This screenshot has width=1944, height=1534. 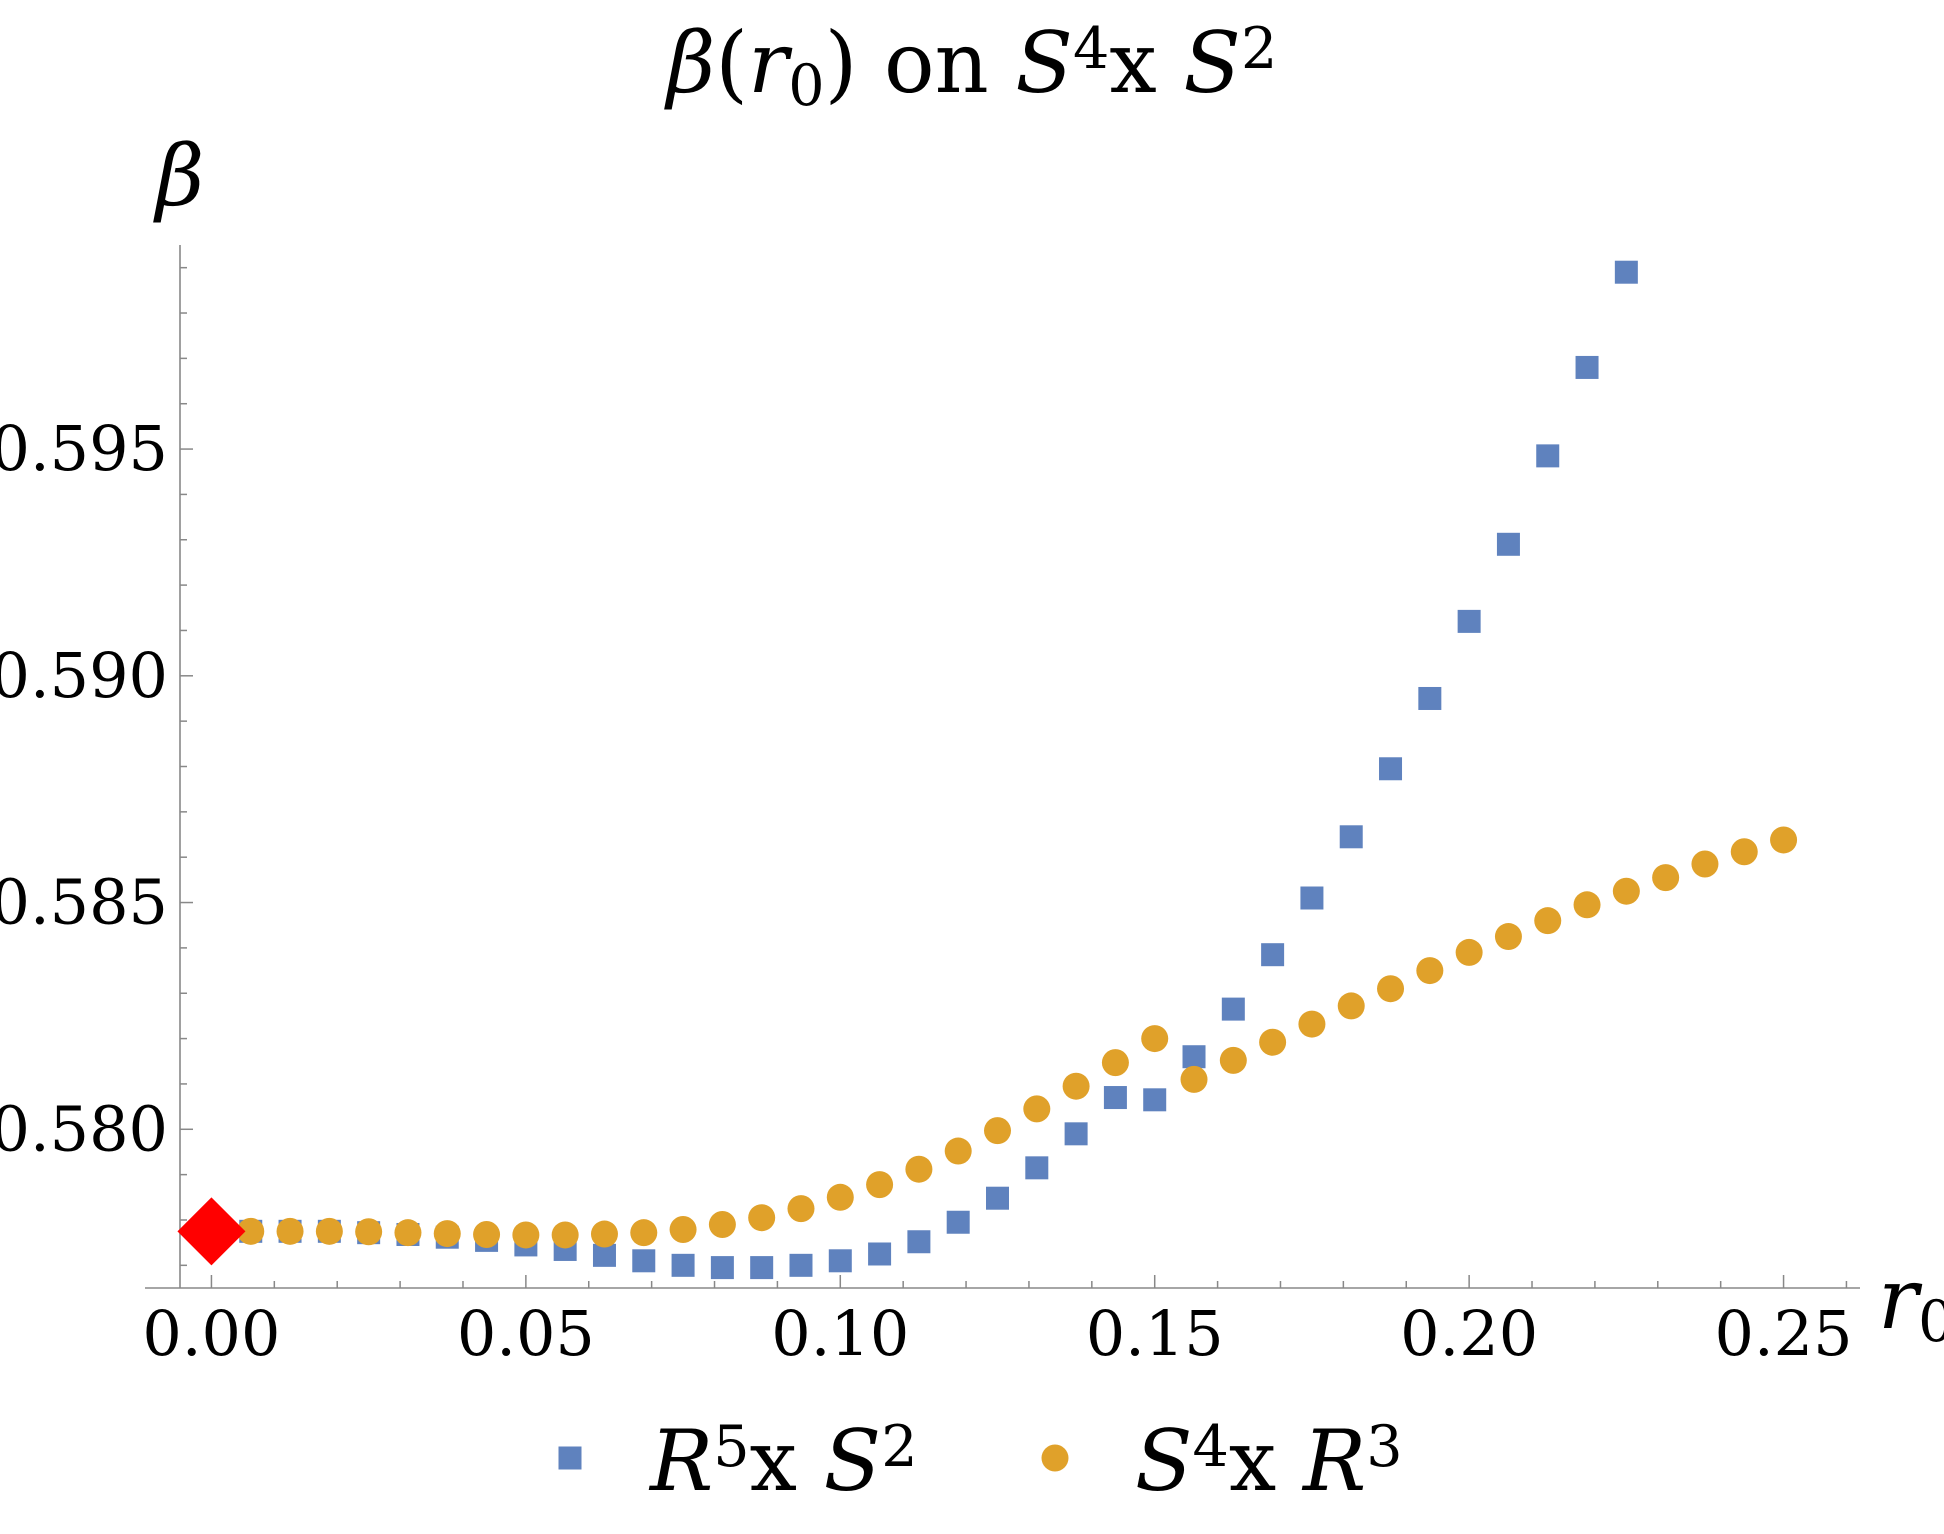 I want to click on legend-entry: S4x R3, so click(x=1222, y=1461).